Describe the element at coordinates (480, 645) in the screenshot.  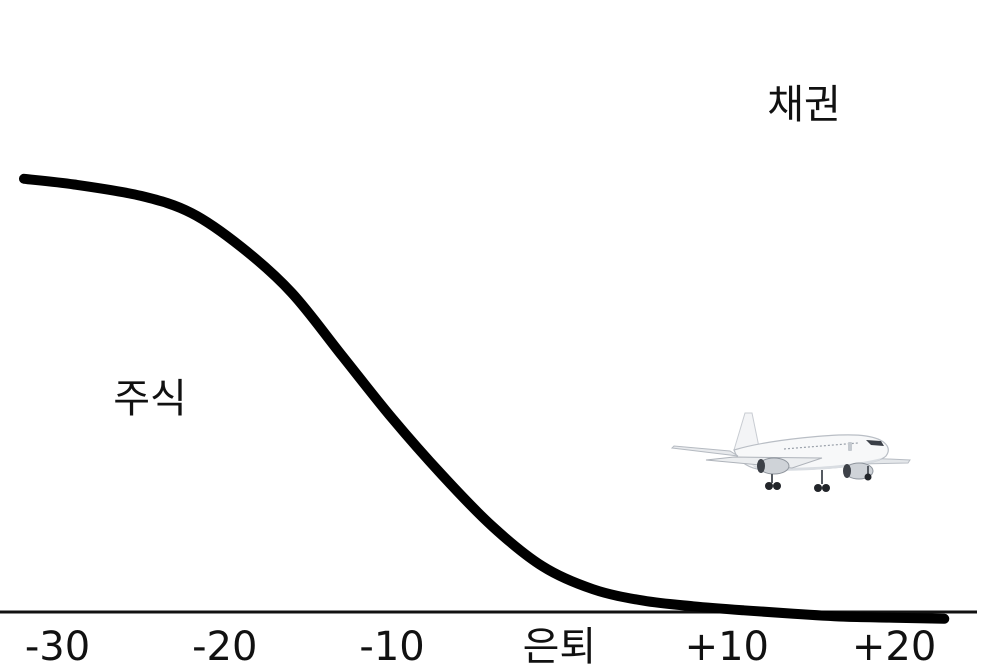
I see `x-tick-labels: -30 -20 -10 은퇴 +10 +20` at that location.